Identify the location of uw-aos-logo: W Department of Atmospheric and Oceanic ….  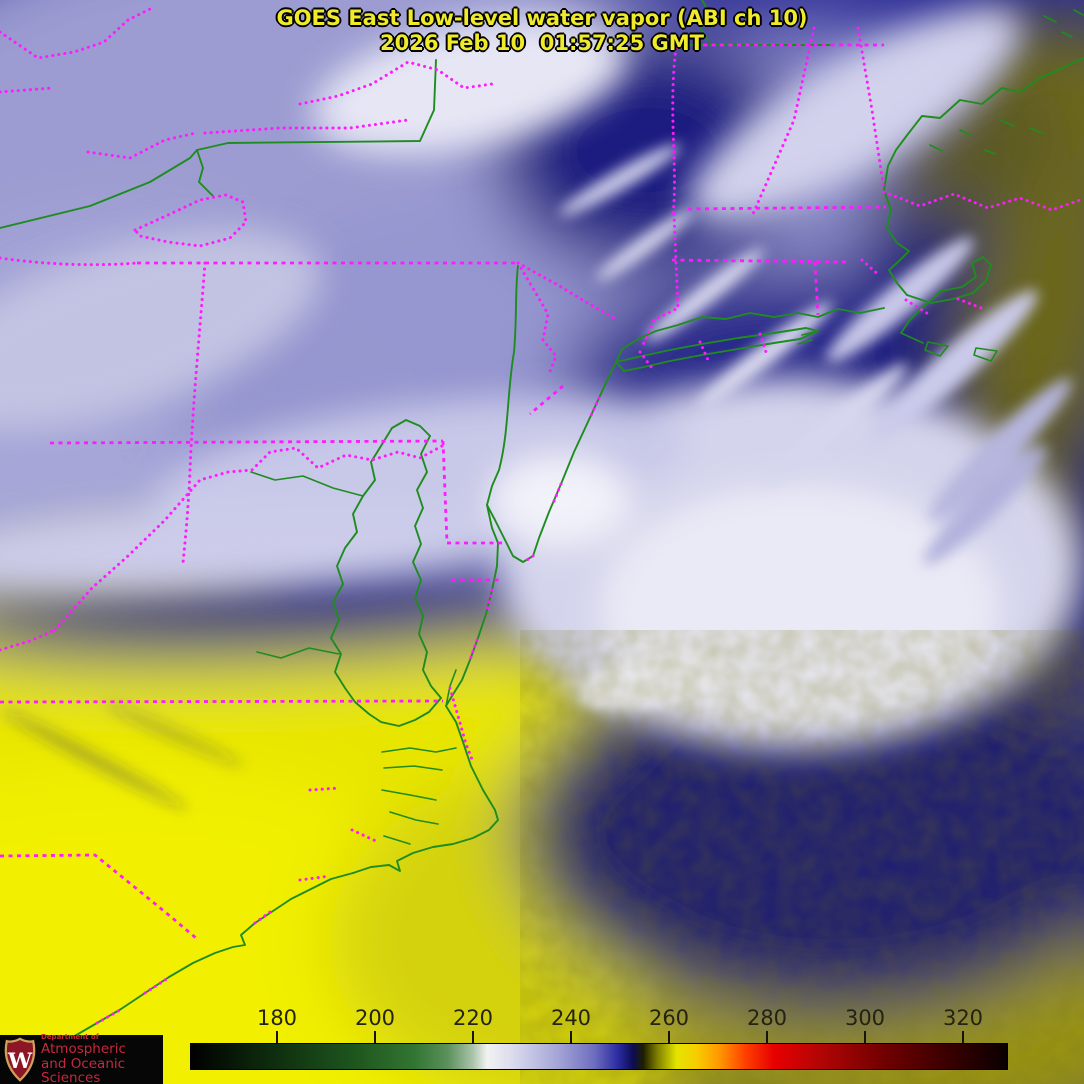
(81, 1058).